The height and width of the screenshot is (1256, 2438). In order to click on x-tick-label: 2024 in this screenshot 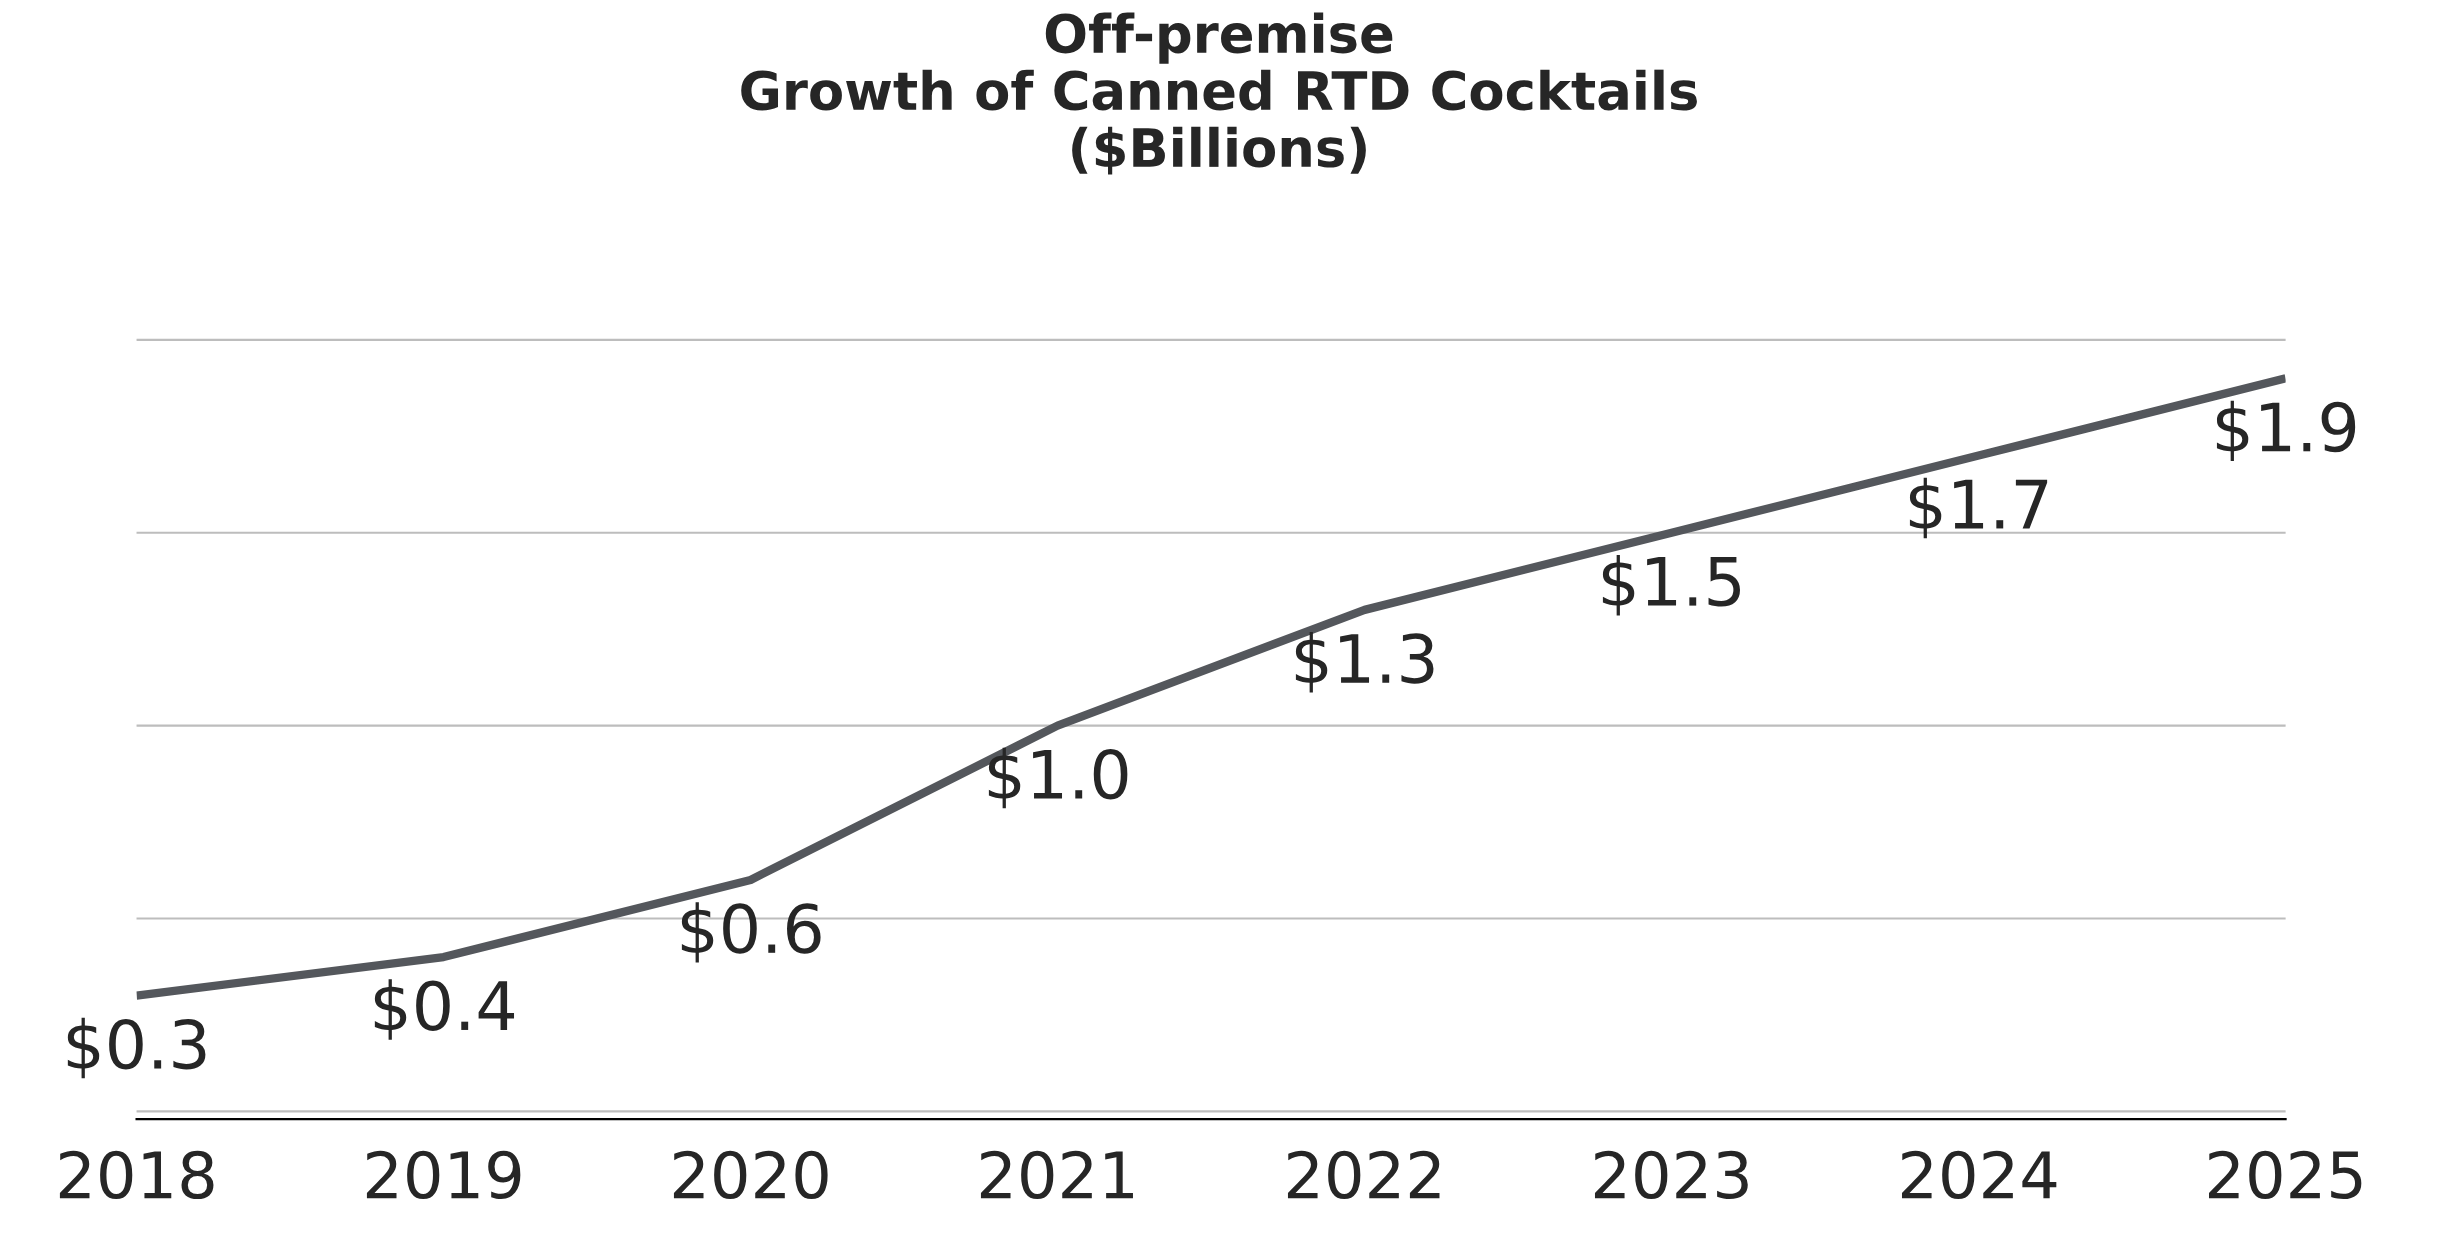, I will do `click(1979, 1175)`.